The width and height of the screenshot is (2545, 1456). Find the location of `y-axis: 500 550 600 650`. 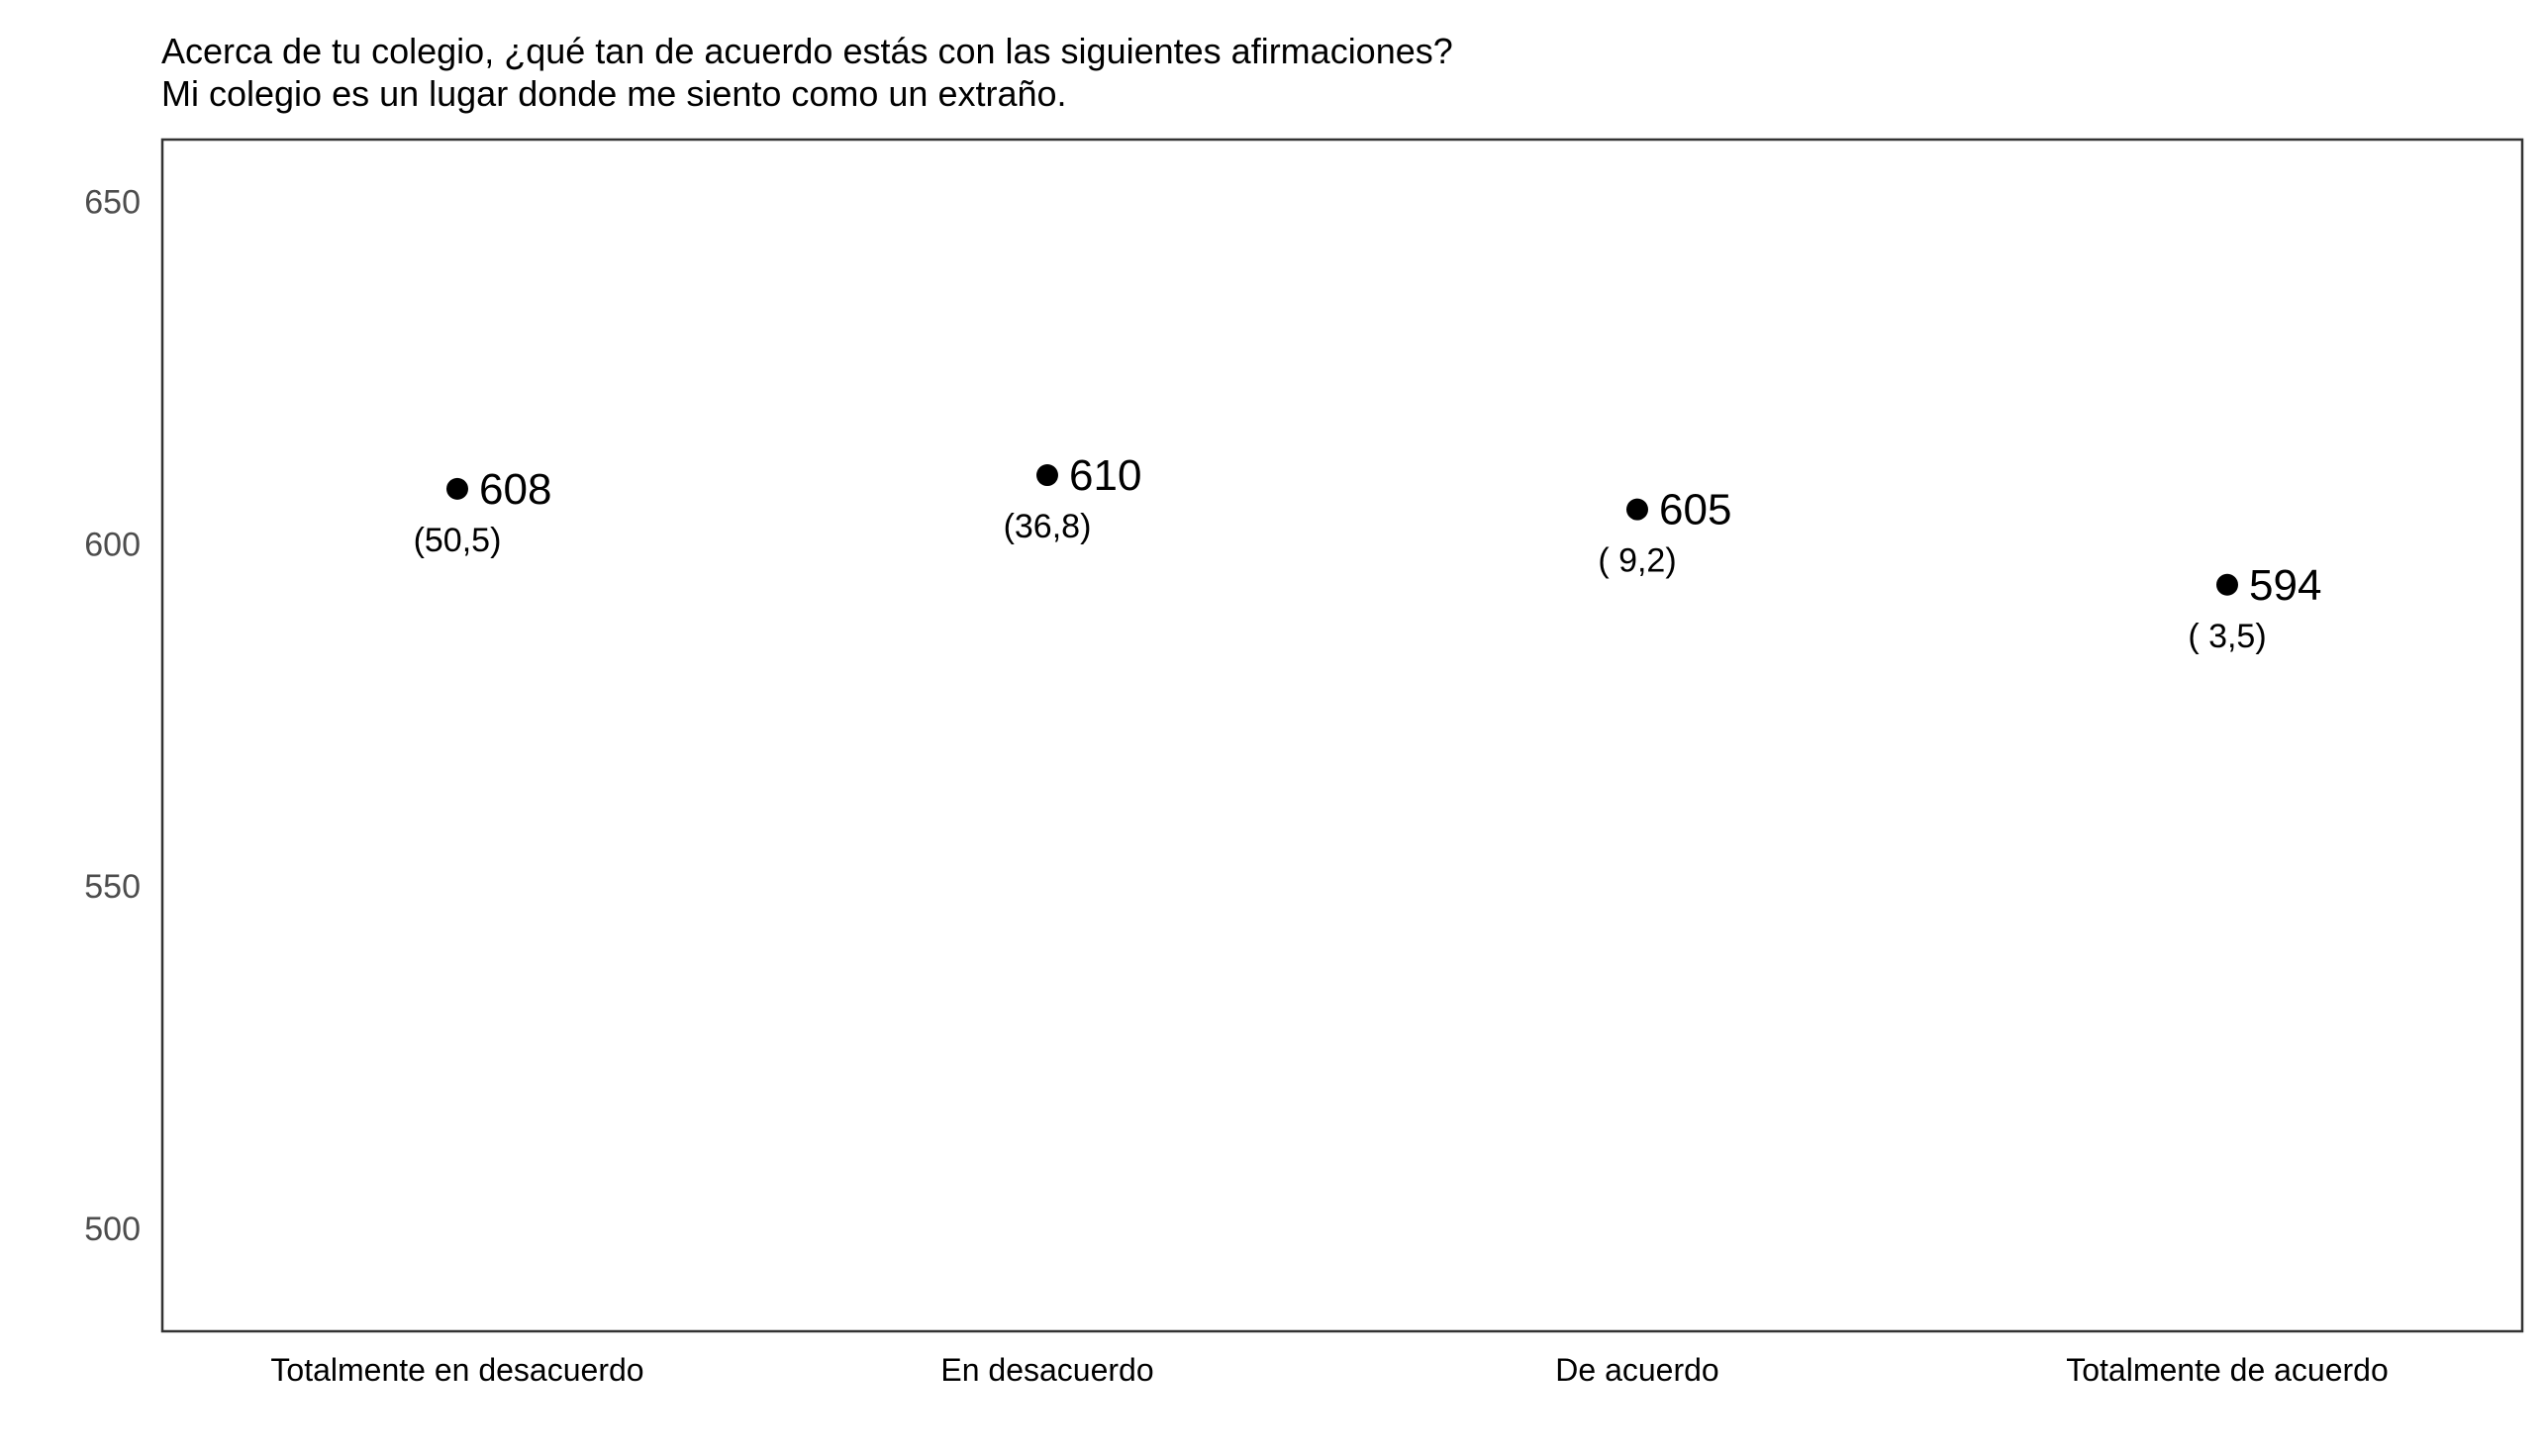

y-axis: 500 550 600 650 is located at coordinates (112, 715).